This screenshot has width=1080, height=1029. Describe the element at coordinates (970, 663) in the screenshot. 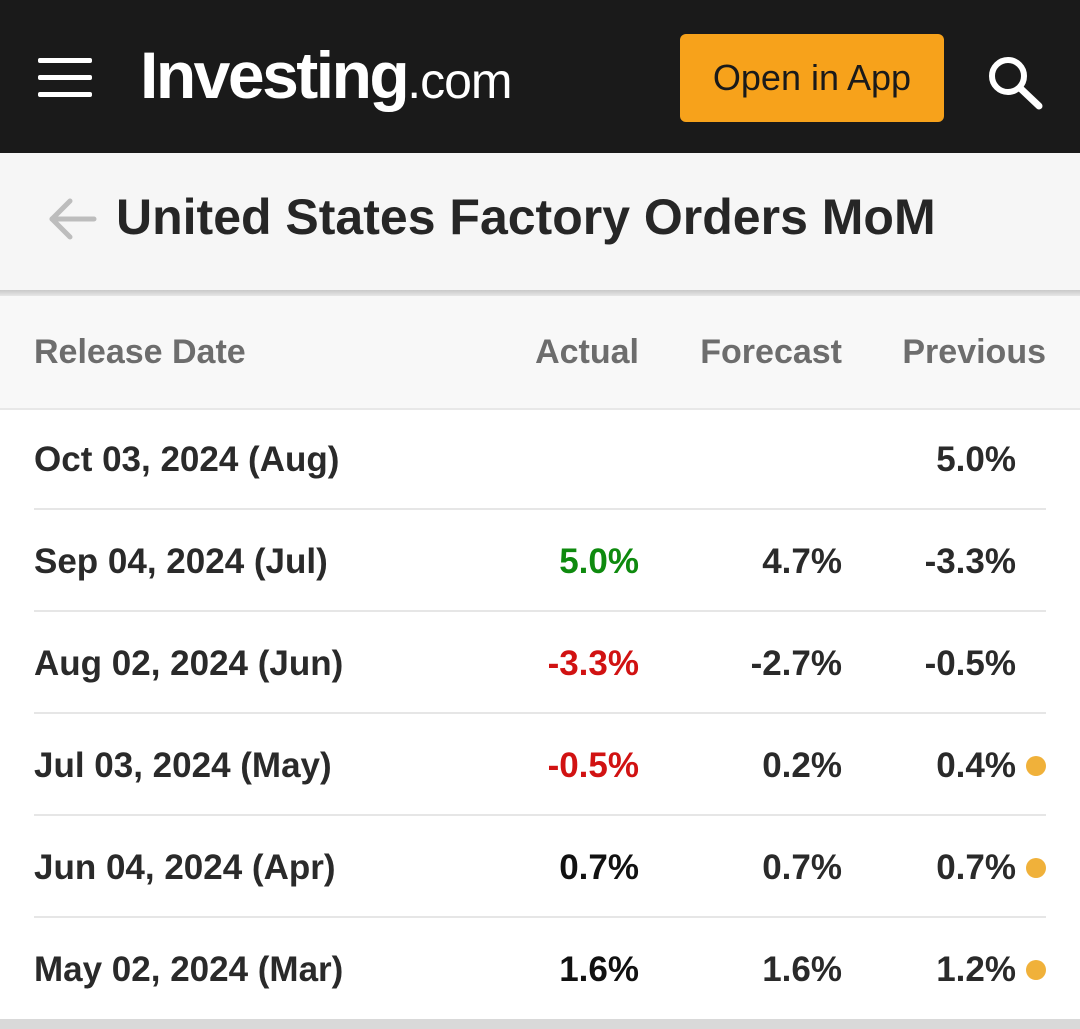

I see `previous-cell: -0.5%` at that location.